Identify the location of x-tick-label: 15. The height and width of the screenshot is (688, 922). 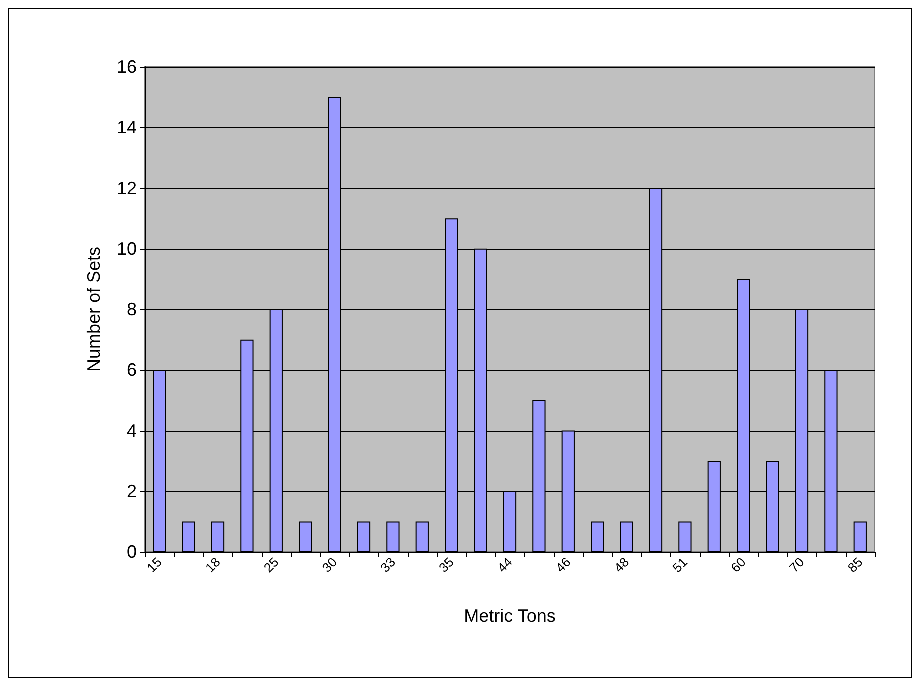
(154, 565).